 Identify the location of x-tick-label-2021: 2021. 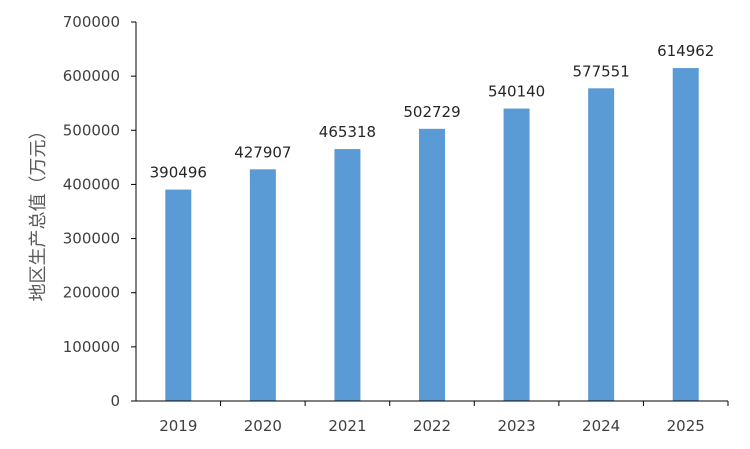
(347, 426).